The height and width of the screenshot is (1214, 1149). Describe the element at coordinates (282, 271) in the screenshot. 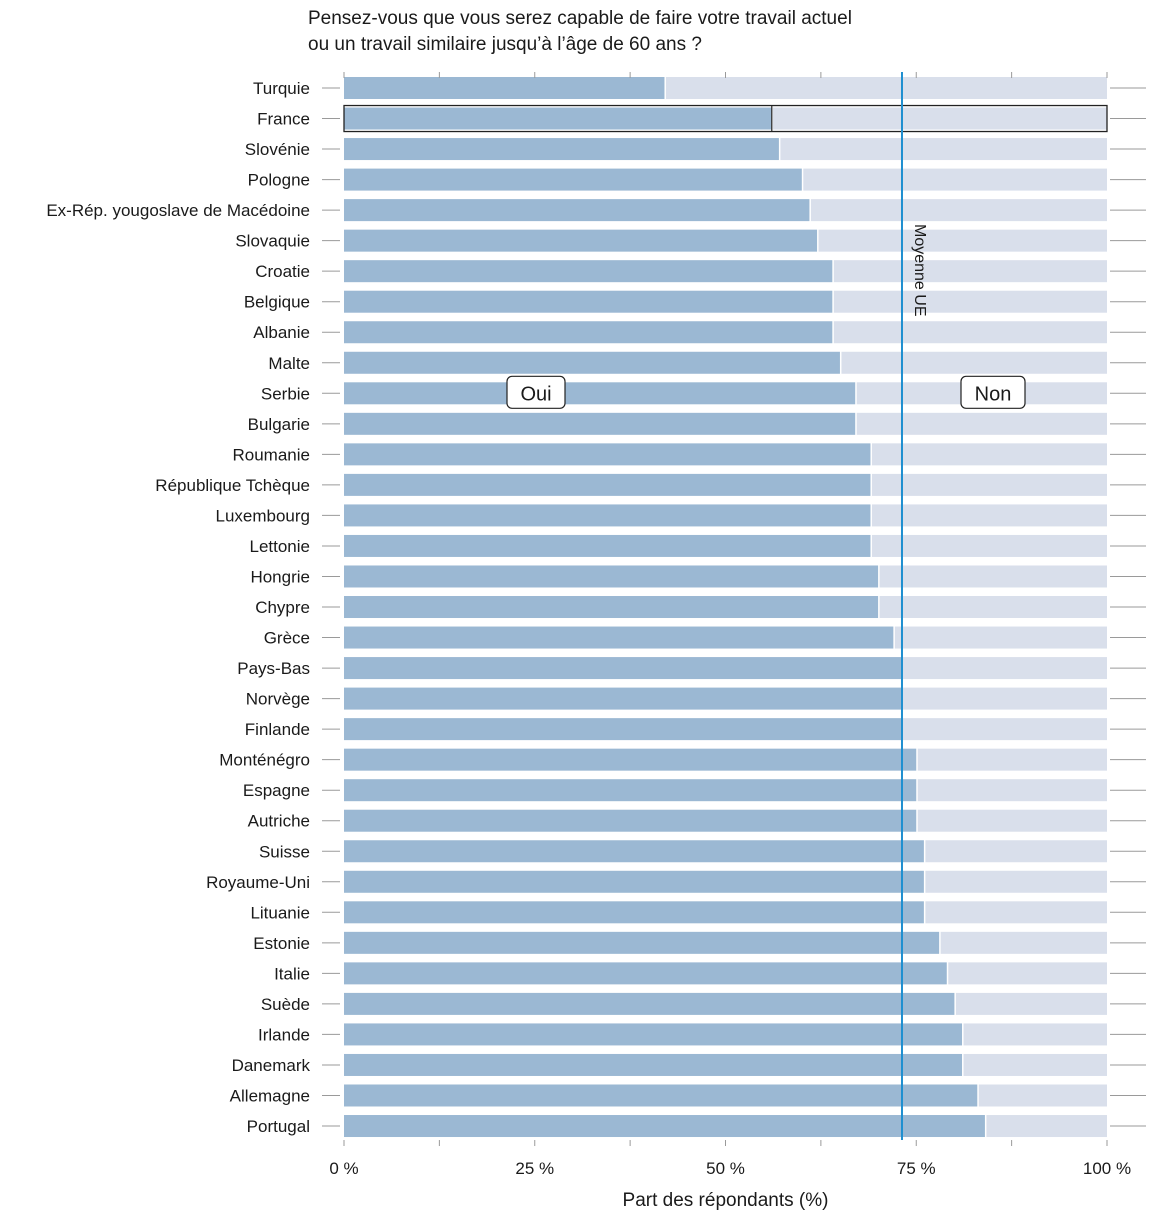

I see `category-label: Croatie` at that location.